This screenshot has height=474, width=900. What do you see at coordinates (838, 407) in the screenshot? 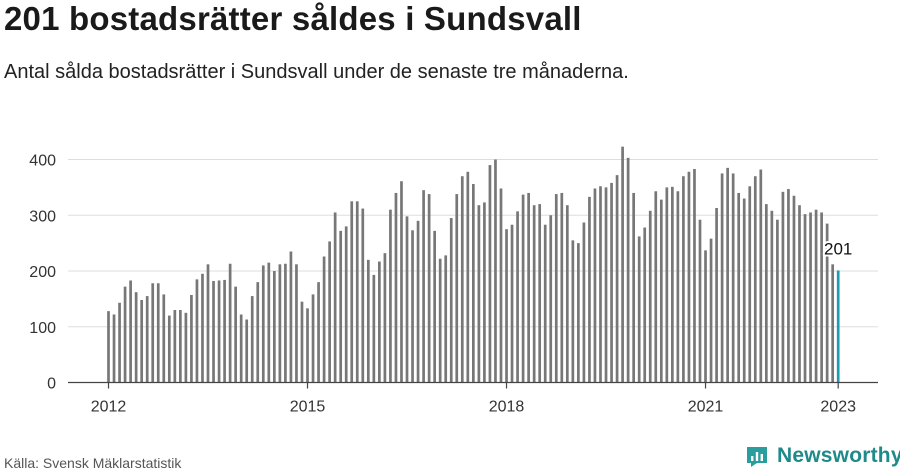
I see `x-tick-label: 2023` at bounding box center [838, 407].